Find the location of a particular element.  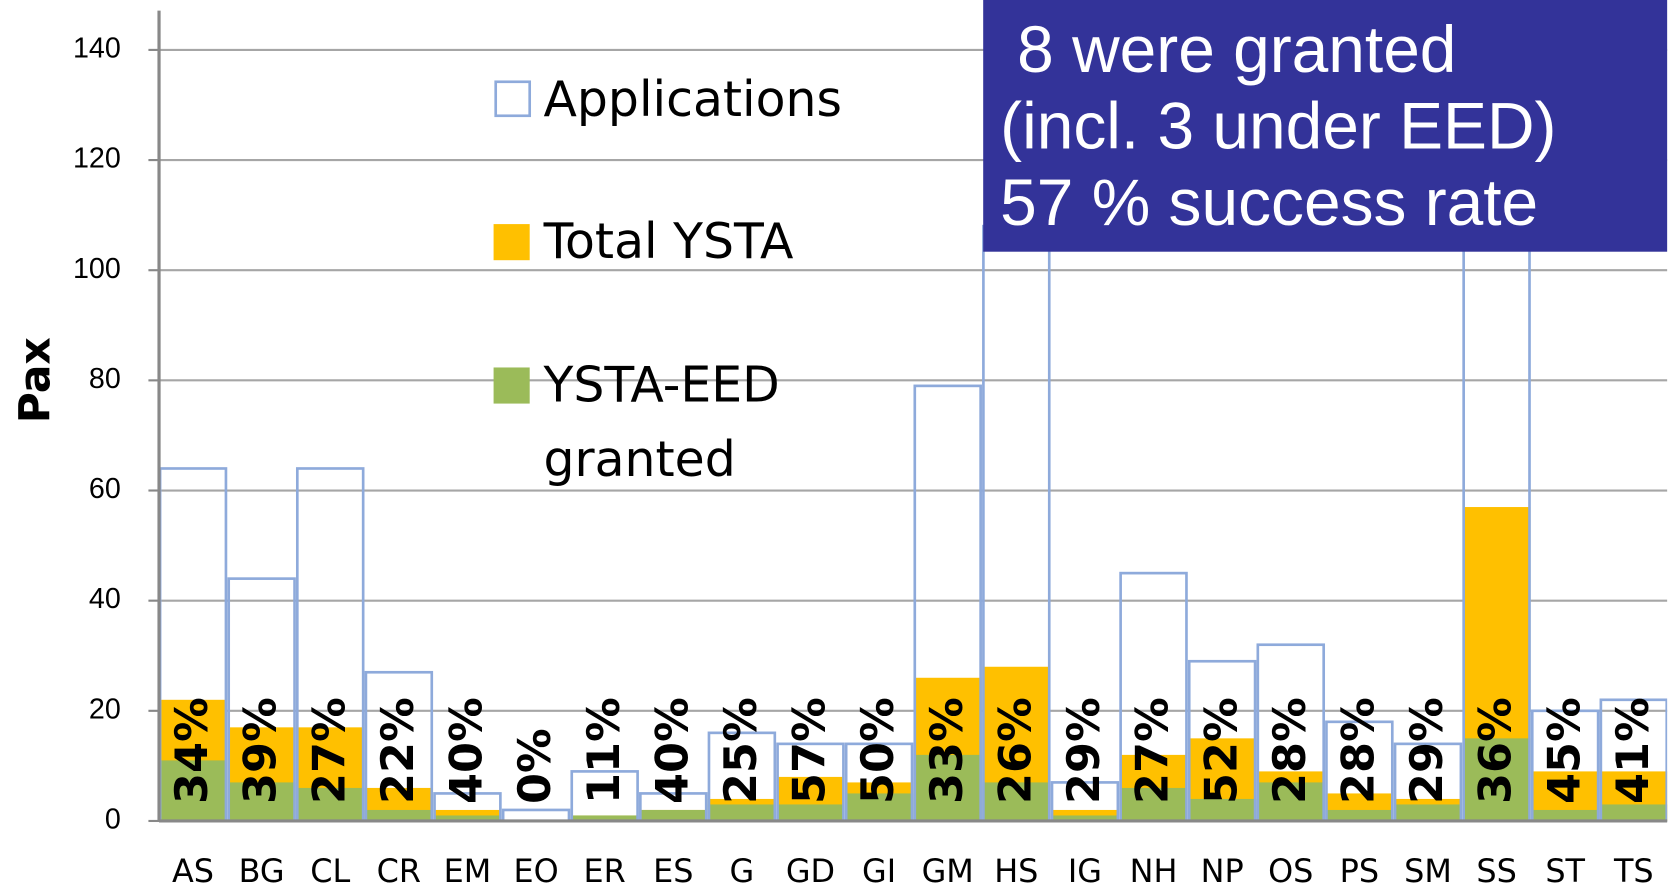

x-tick-label: ES is located at coordinates (673, 871).